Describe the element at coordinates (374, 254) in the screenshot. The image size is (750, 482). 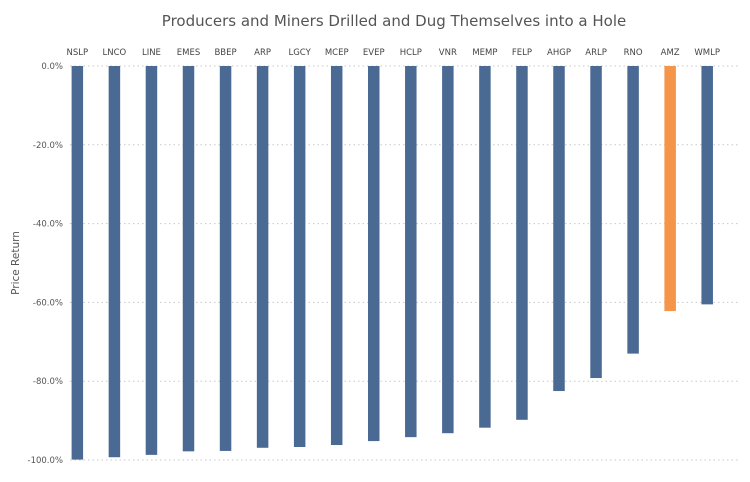
I see `bar-evep` at that location.